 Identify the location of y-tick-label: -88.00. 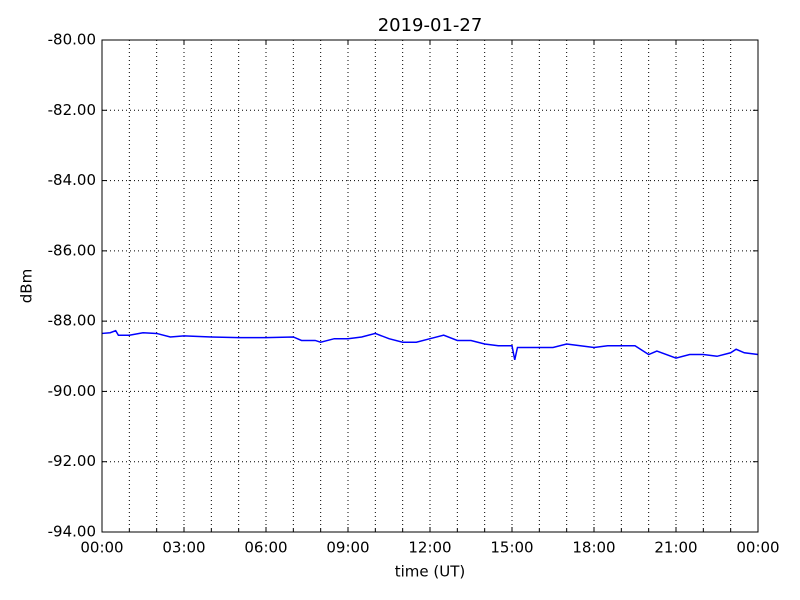
(72, 321).